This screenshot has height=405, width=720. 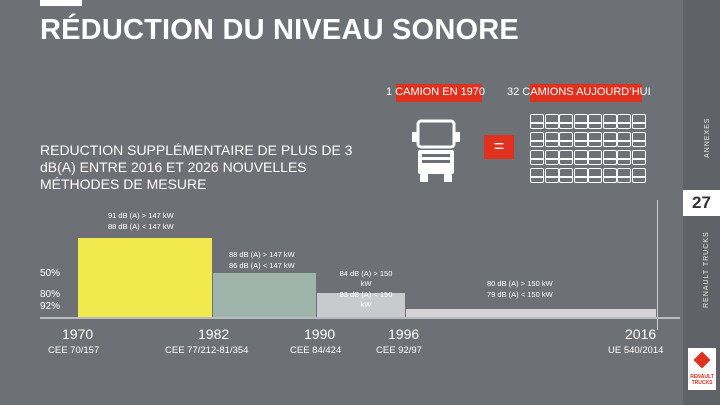 What do you see at coordinates (360, 318) in the screenshot?
I see `timeline-baseline` at bounding box center [360, 318].